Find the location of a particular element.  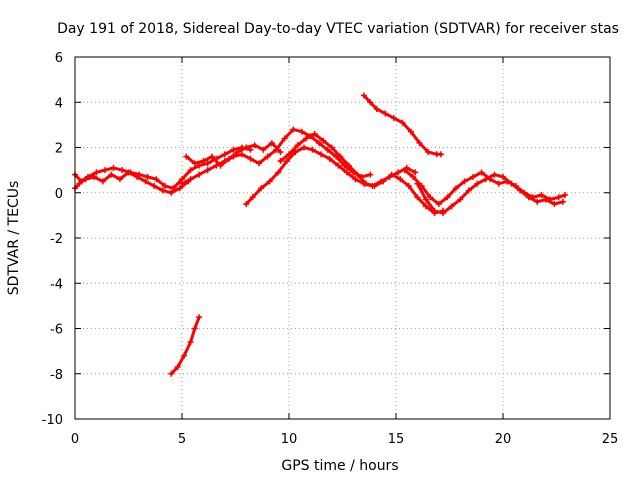

x-axis-label: GPS time / hours is located at coordinates (339, 466).